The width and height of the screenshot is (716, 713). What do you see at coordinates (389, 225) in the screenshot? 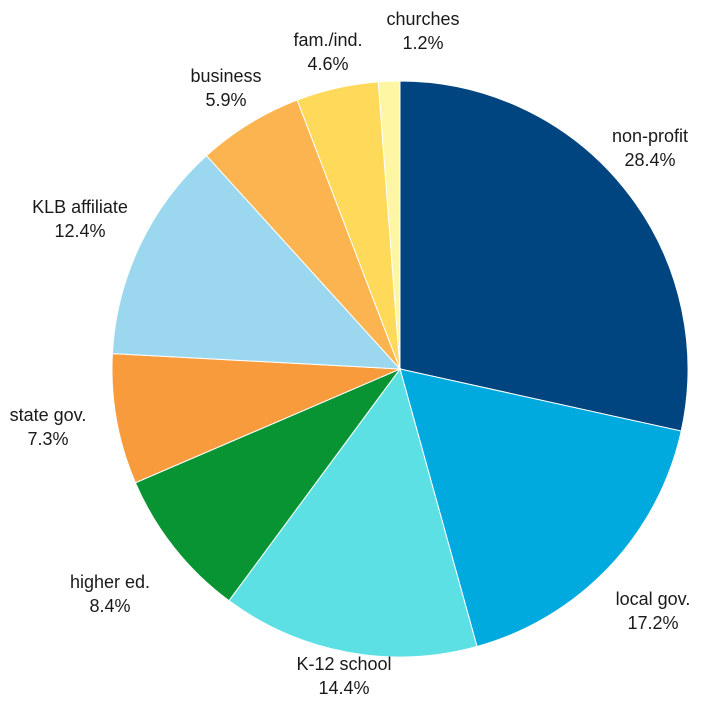
I see `pie-slice-churches` at bounding box center [389, 225].